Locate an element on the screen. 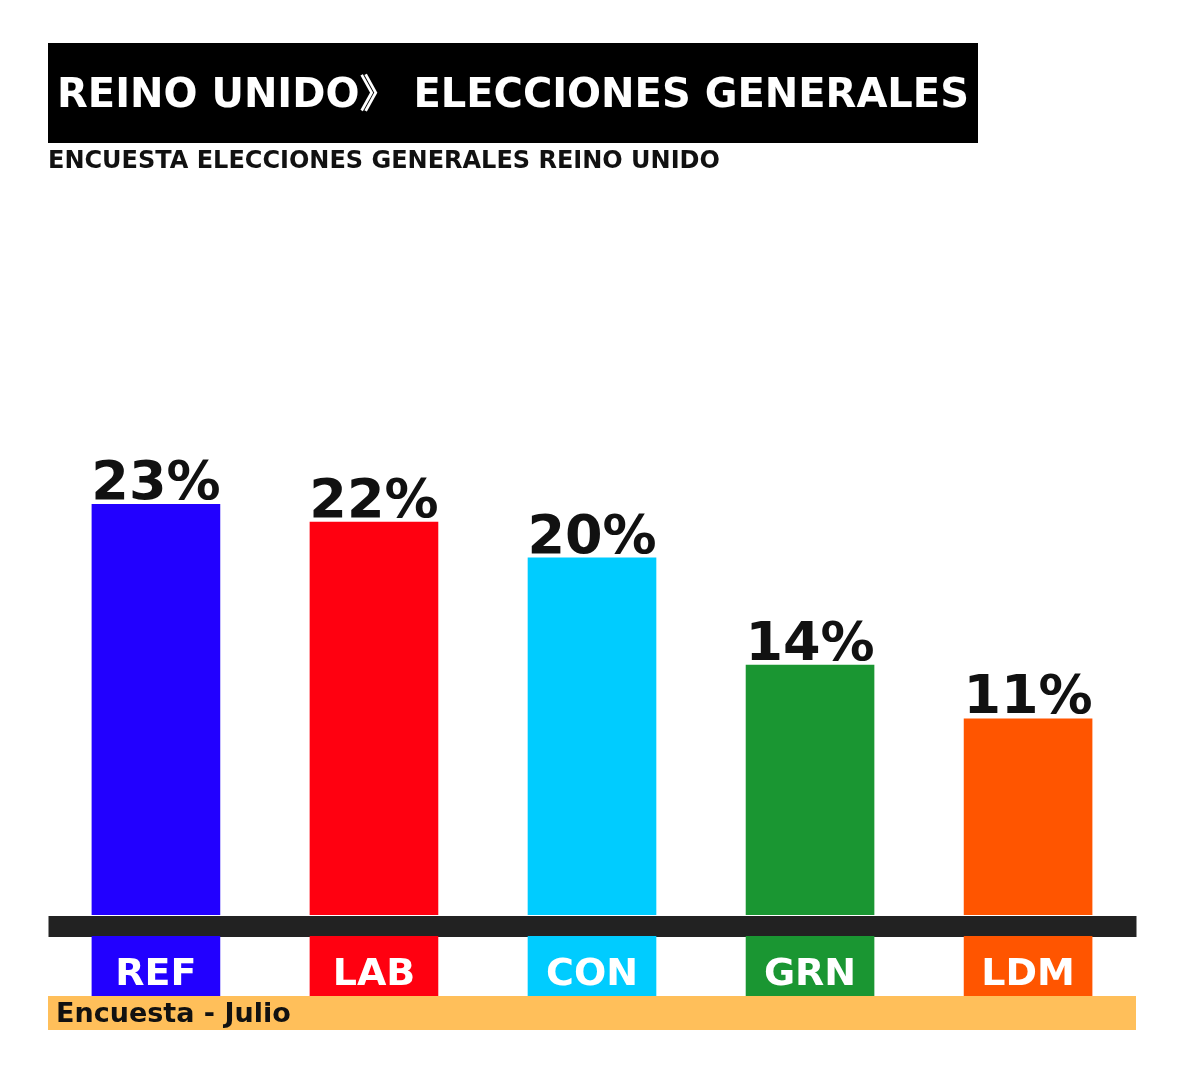  text: Encuesta - Julio is located at coordinates (592, 1013).